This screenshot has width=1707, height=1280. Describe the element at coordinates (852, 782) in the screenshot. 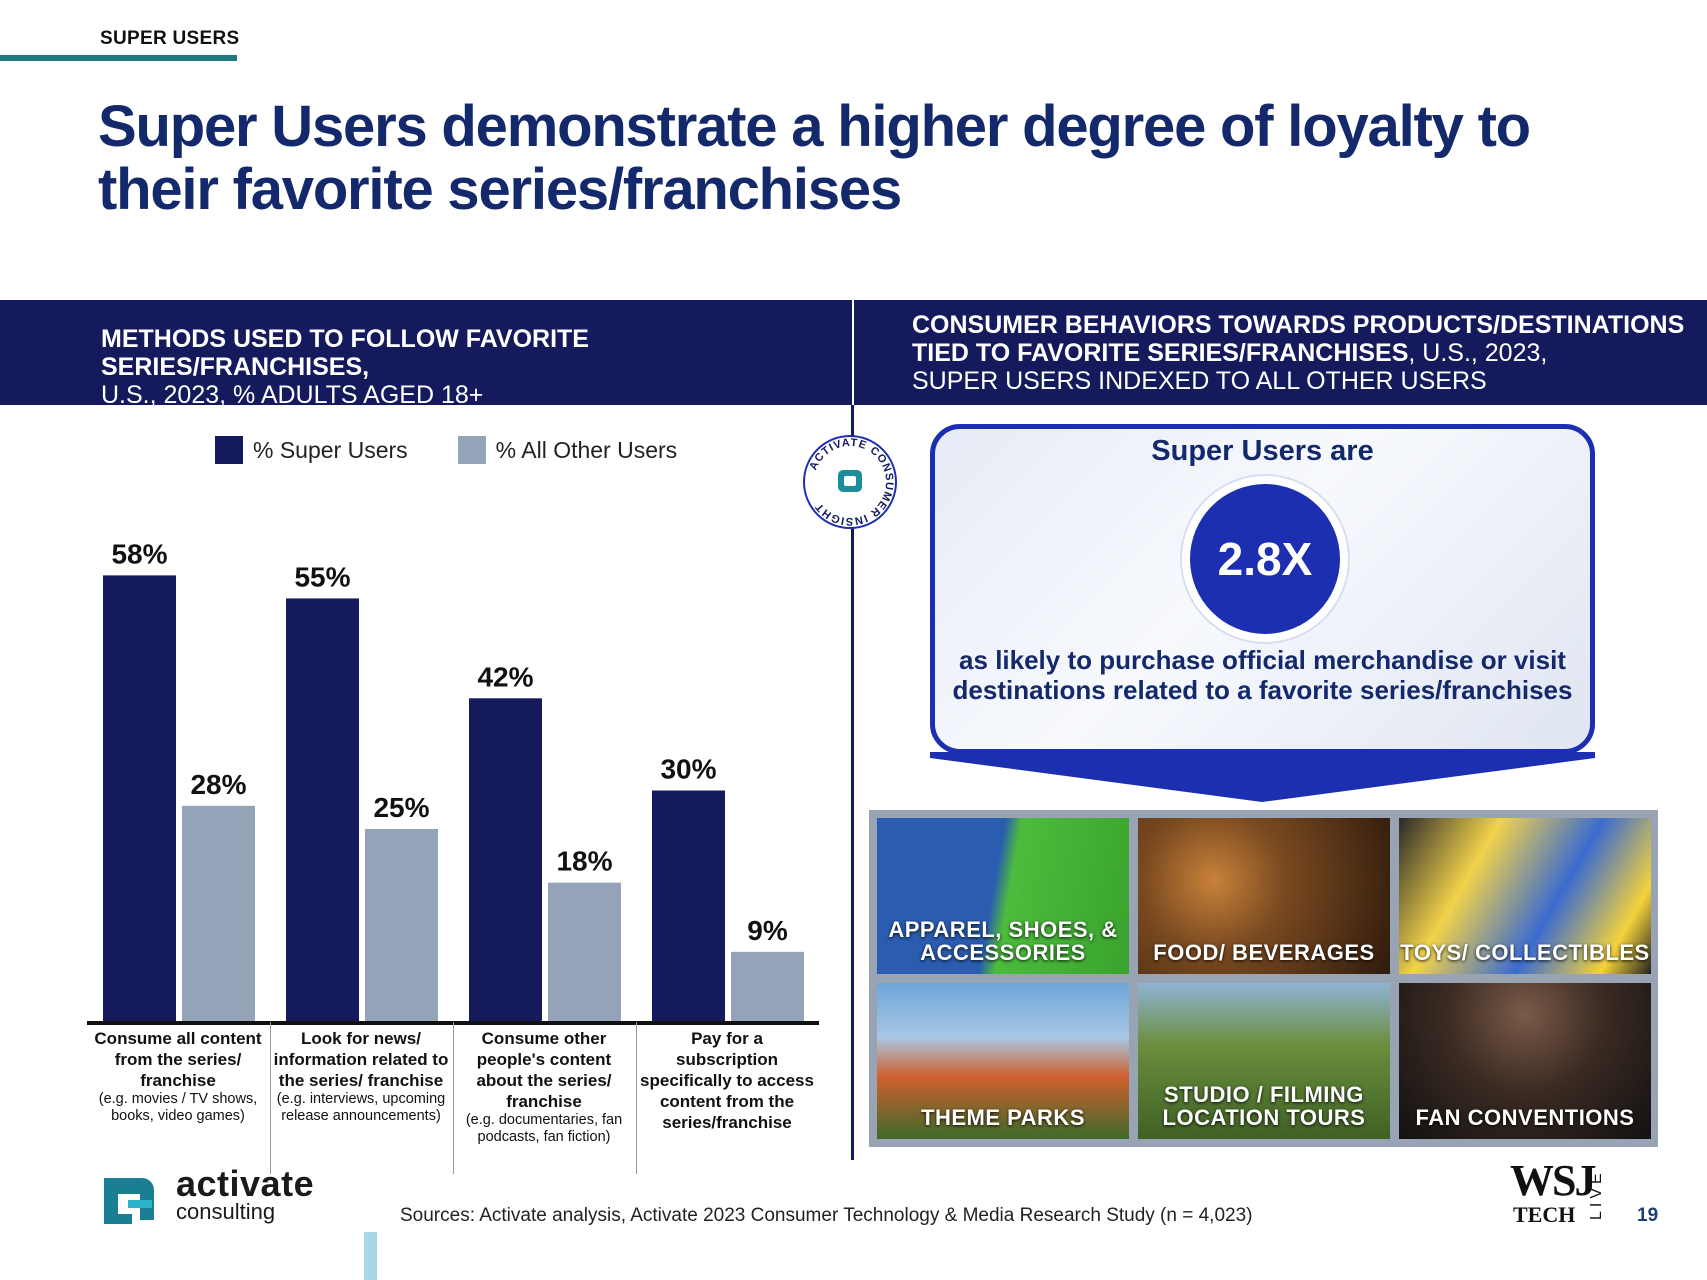

I see `panel-divider` at that location.